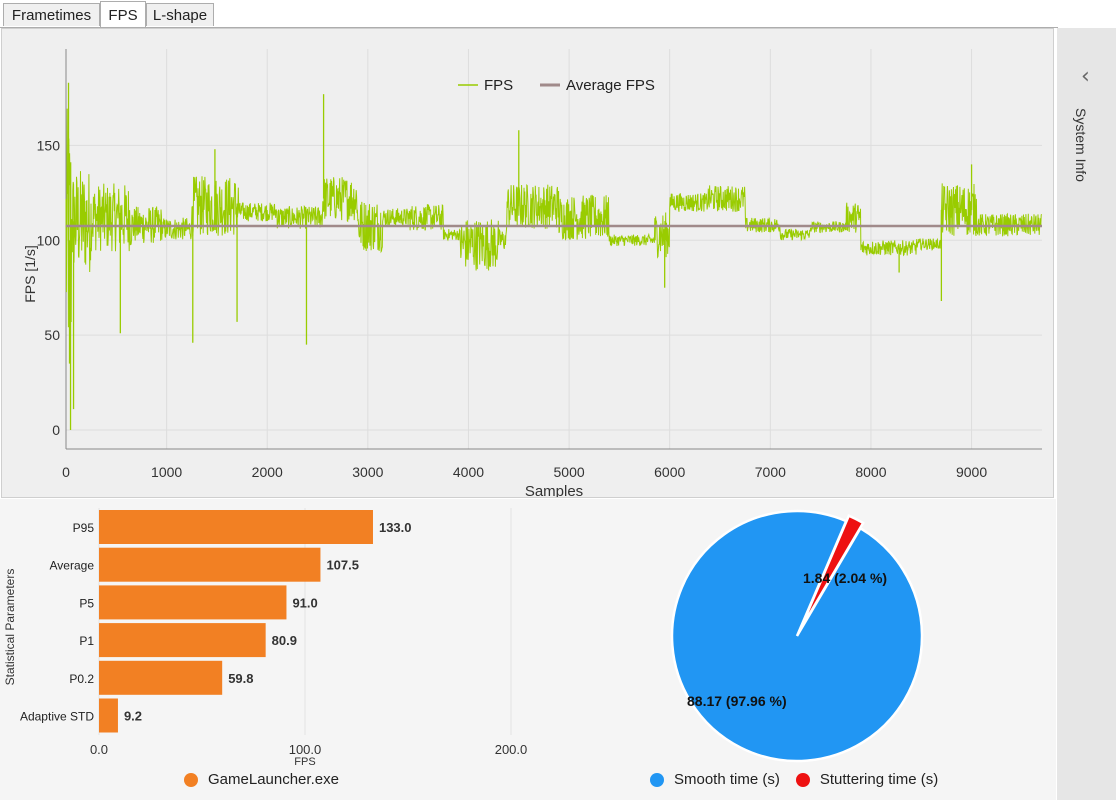 This screenshot has width=1116, height=800. What do you see at coordinates (737, 701) in the screenshot?
I see `pie-smooth-value-label: 88.17 (97.96 %)` at bounding box center [737, 701].